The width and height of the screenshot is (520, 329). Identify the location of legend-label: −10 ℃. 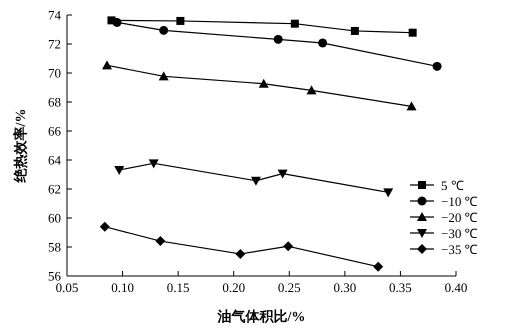
(459, 201).